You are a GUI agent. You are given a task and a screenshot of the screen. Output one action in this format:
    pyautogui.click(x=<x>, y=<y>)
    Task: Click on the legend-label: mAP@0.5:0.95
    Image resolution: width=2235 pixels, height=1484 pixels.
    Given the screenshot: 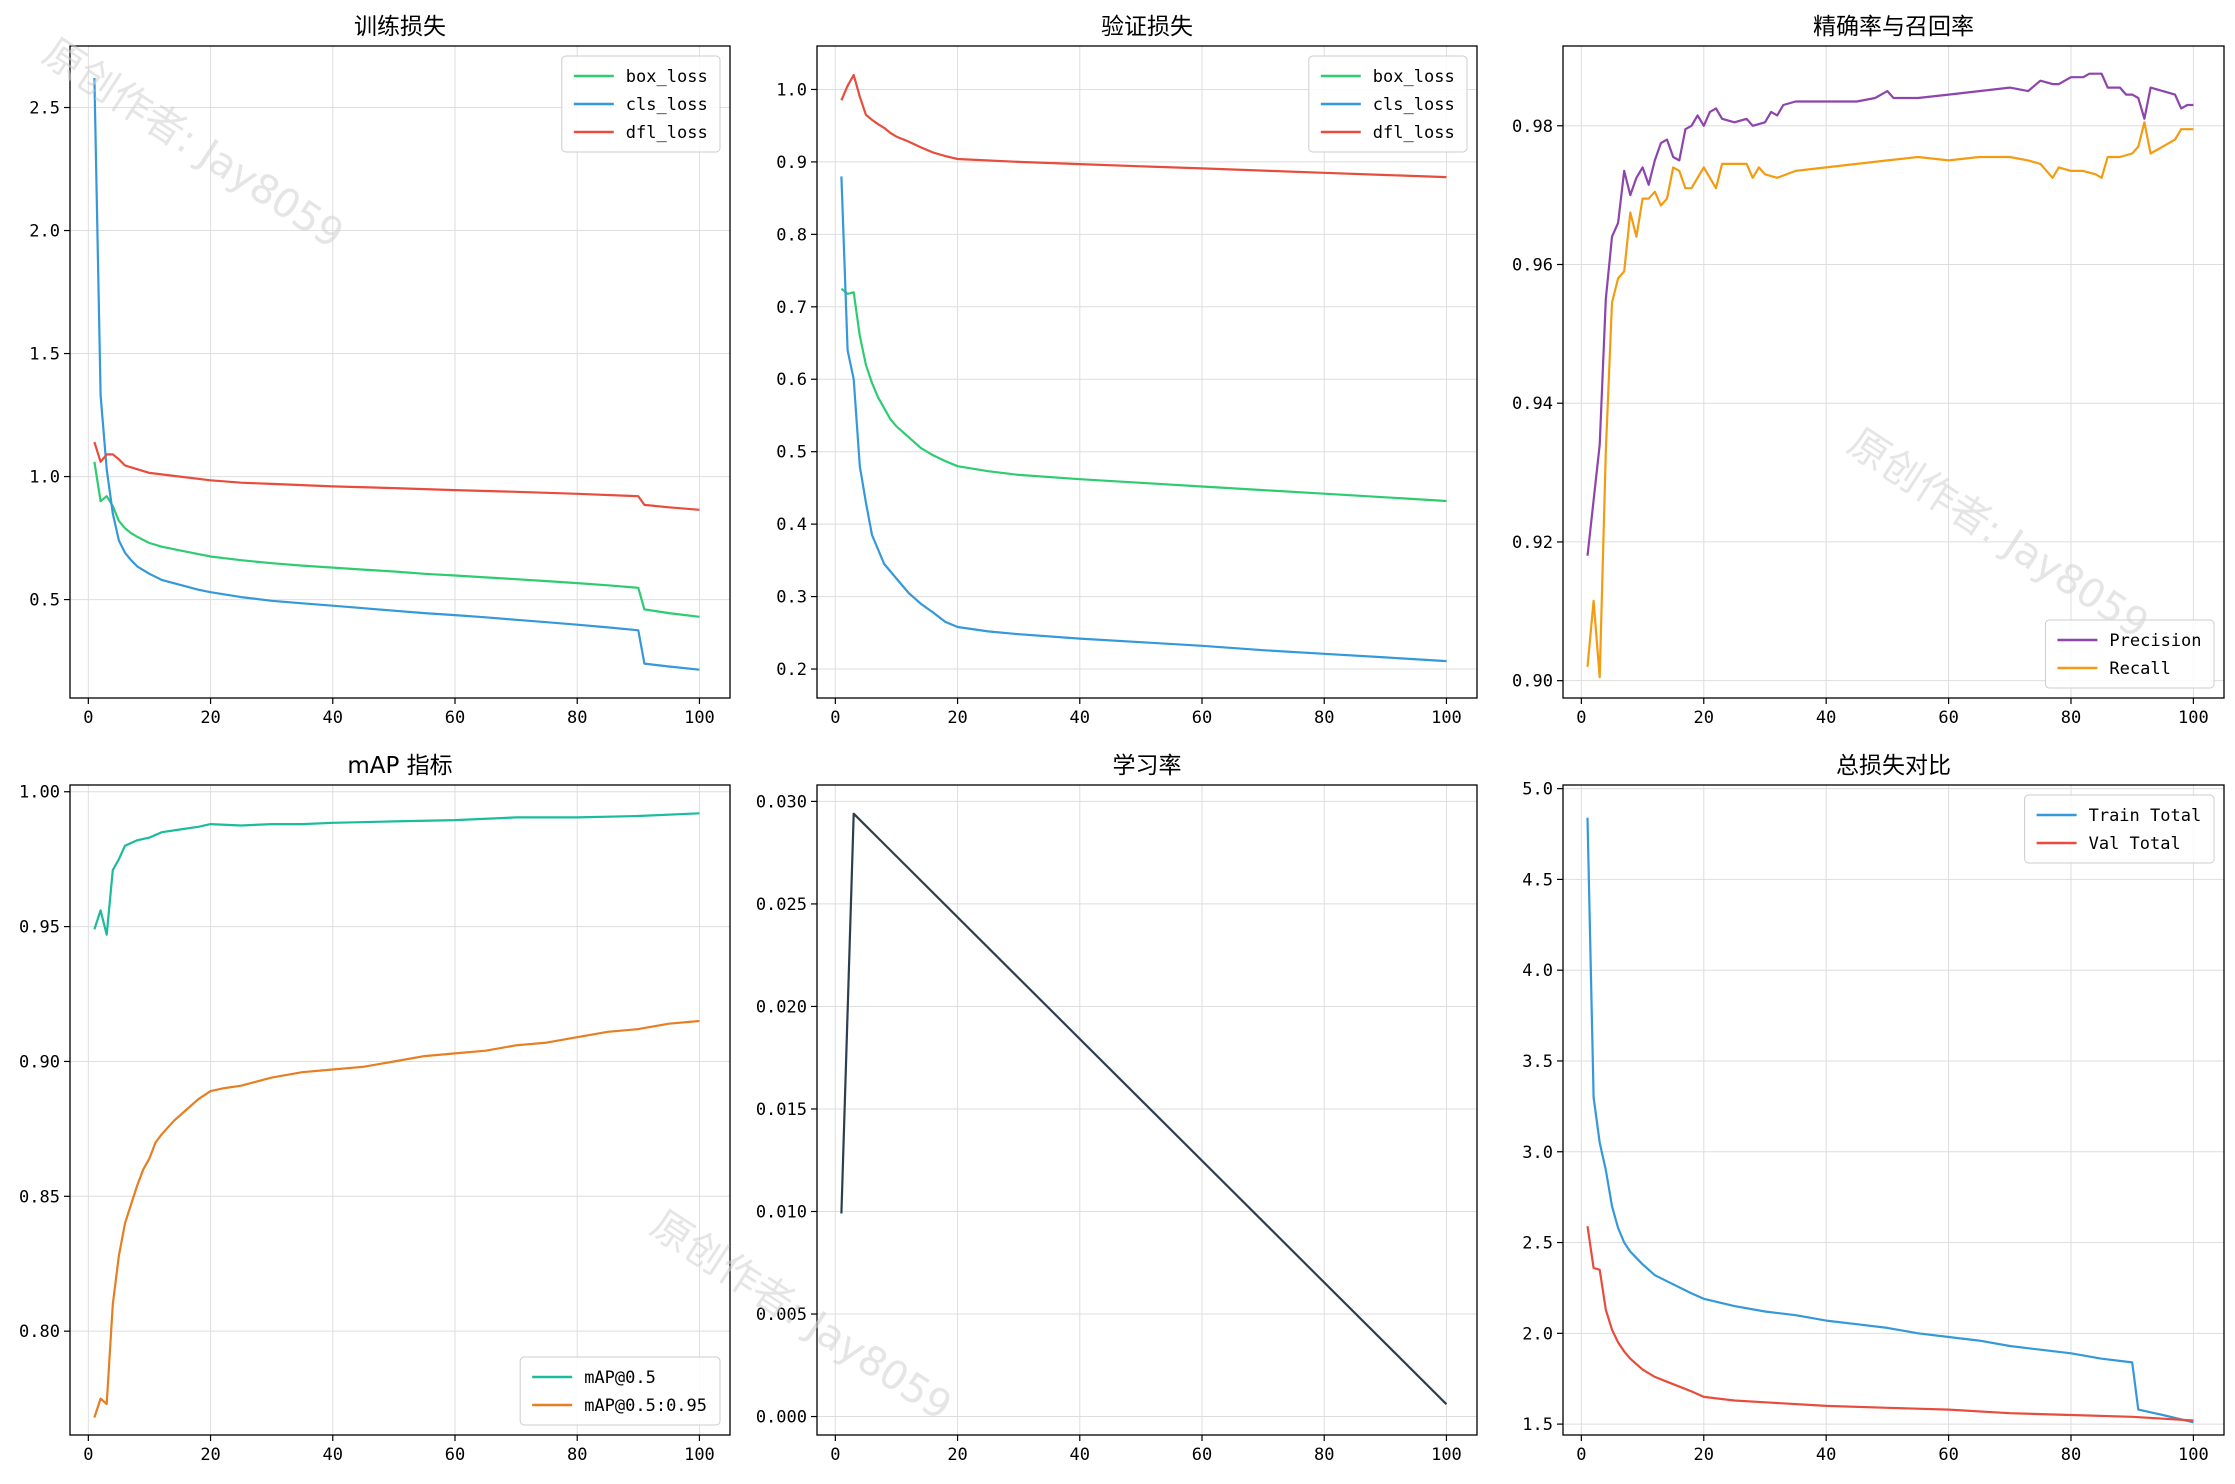 What is the action you would take?
    pyautogui.click(x=645, y=1406)
    